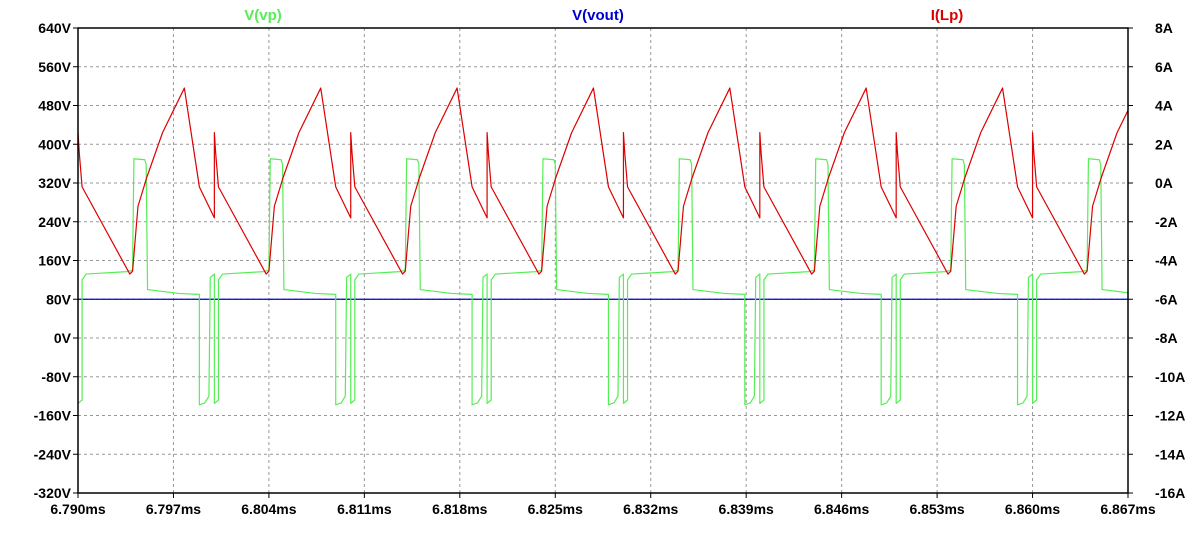 This screenshot has height=548, width=1200. Describe the element at coordinates (746, 509) in the screenshot. I see `x-tick-label: 6.839ms` at that location.